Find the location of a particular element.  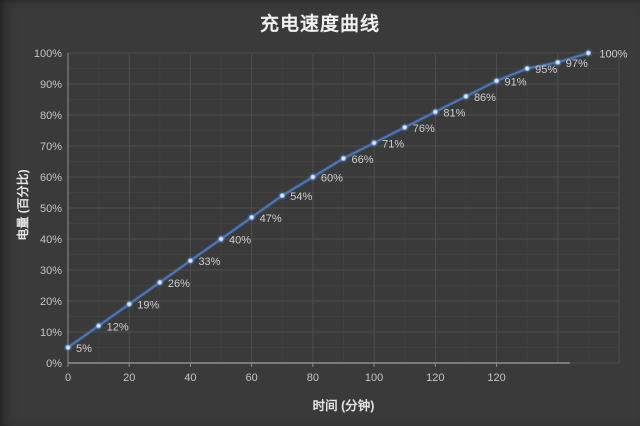

data-point-label: 12% is located at coordinates (118, 327).